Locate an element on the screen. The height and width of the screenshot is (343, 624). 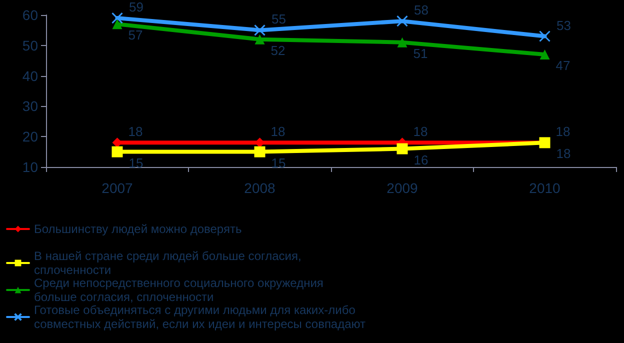
legend-label: Большинству людей можно доверять is located at coordinates (138, 229).